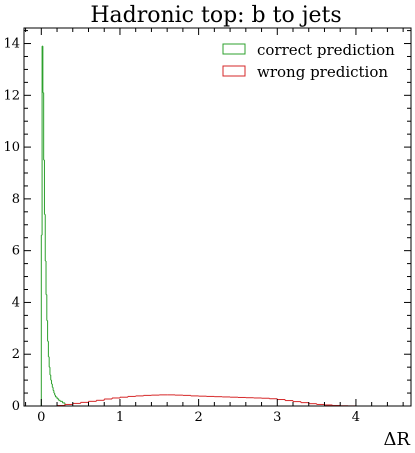 The image size is (415, 453). Describe the element at coordinates (16, 251) in the screenshot. I see `y-tick-label: 6` at that location.